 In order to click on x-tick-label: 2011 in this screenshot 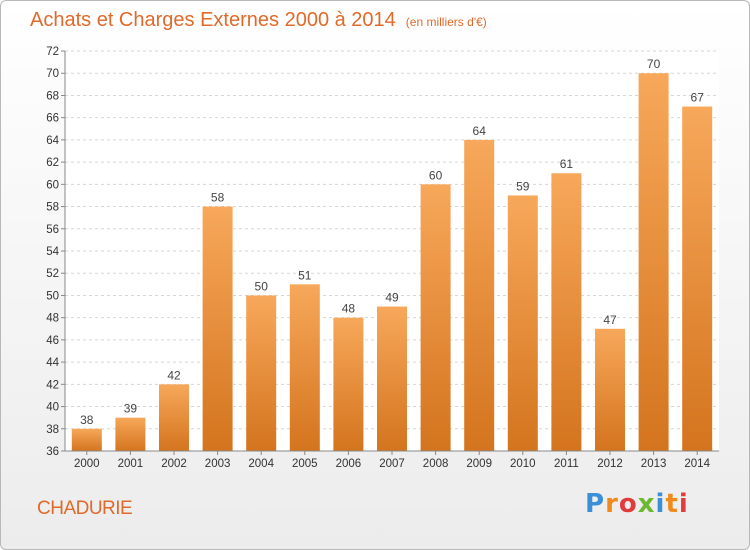, I will do `click(566, 464)`.